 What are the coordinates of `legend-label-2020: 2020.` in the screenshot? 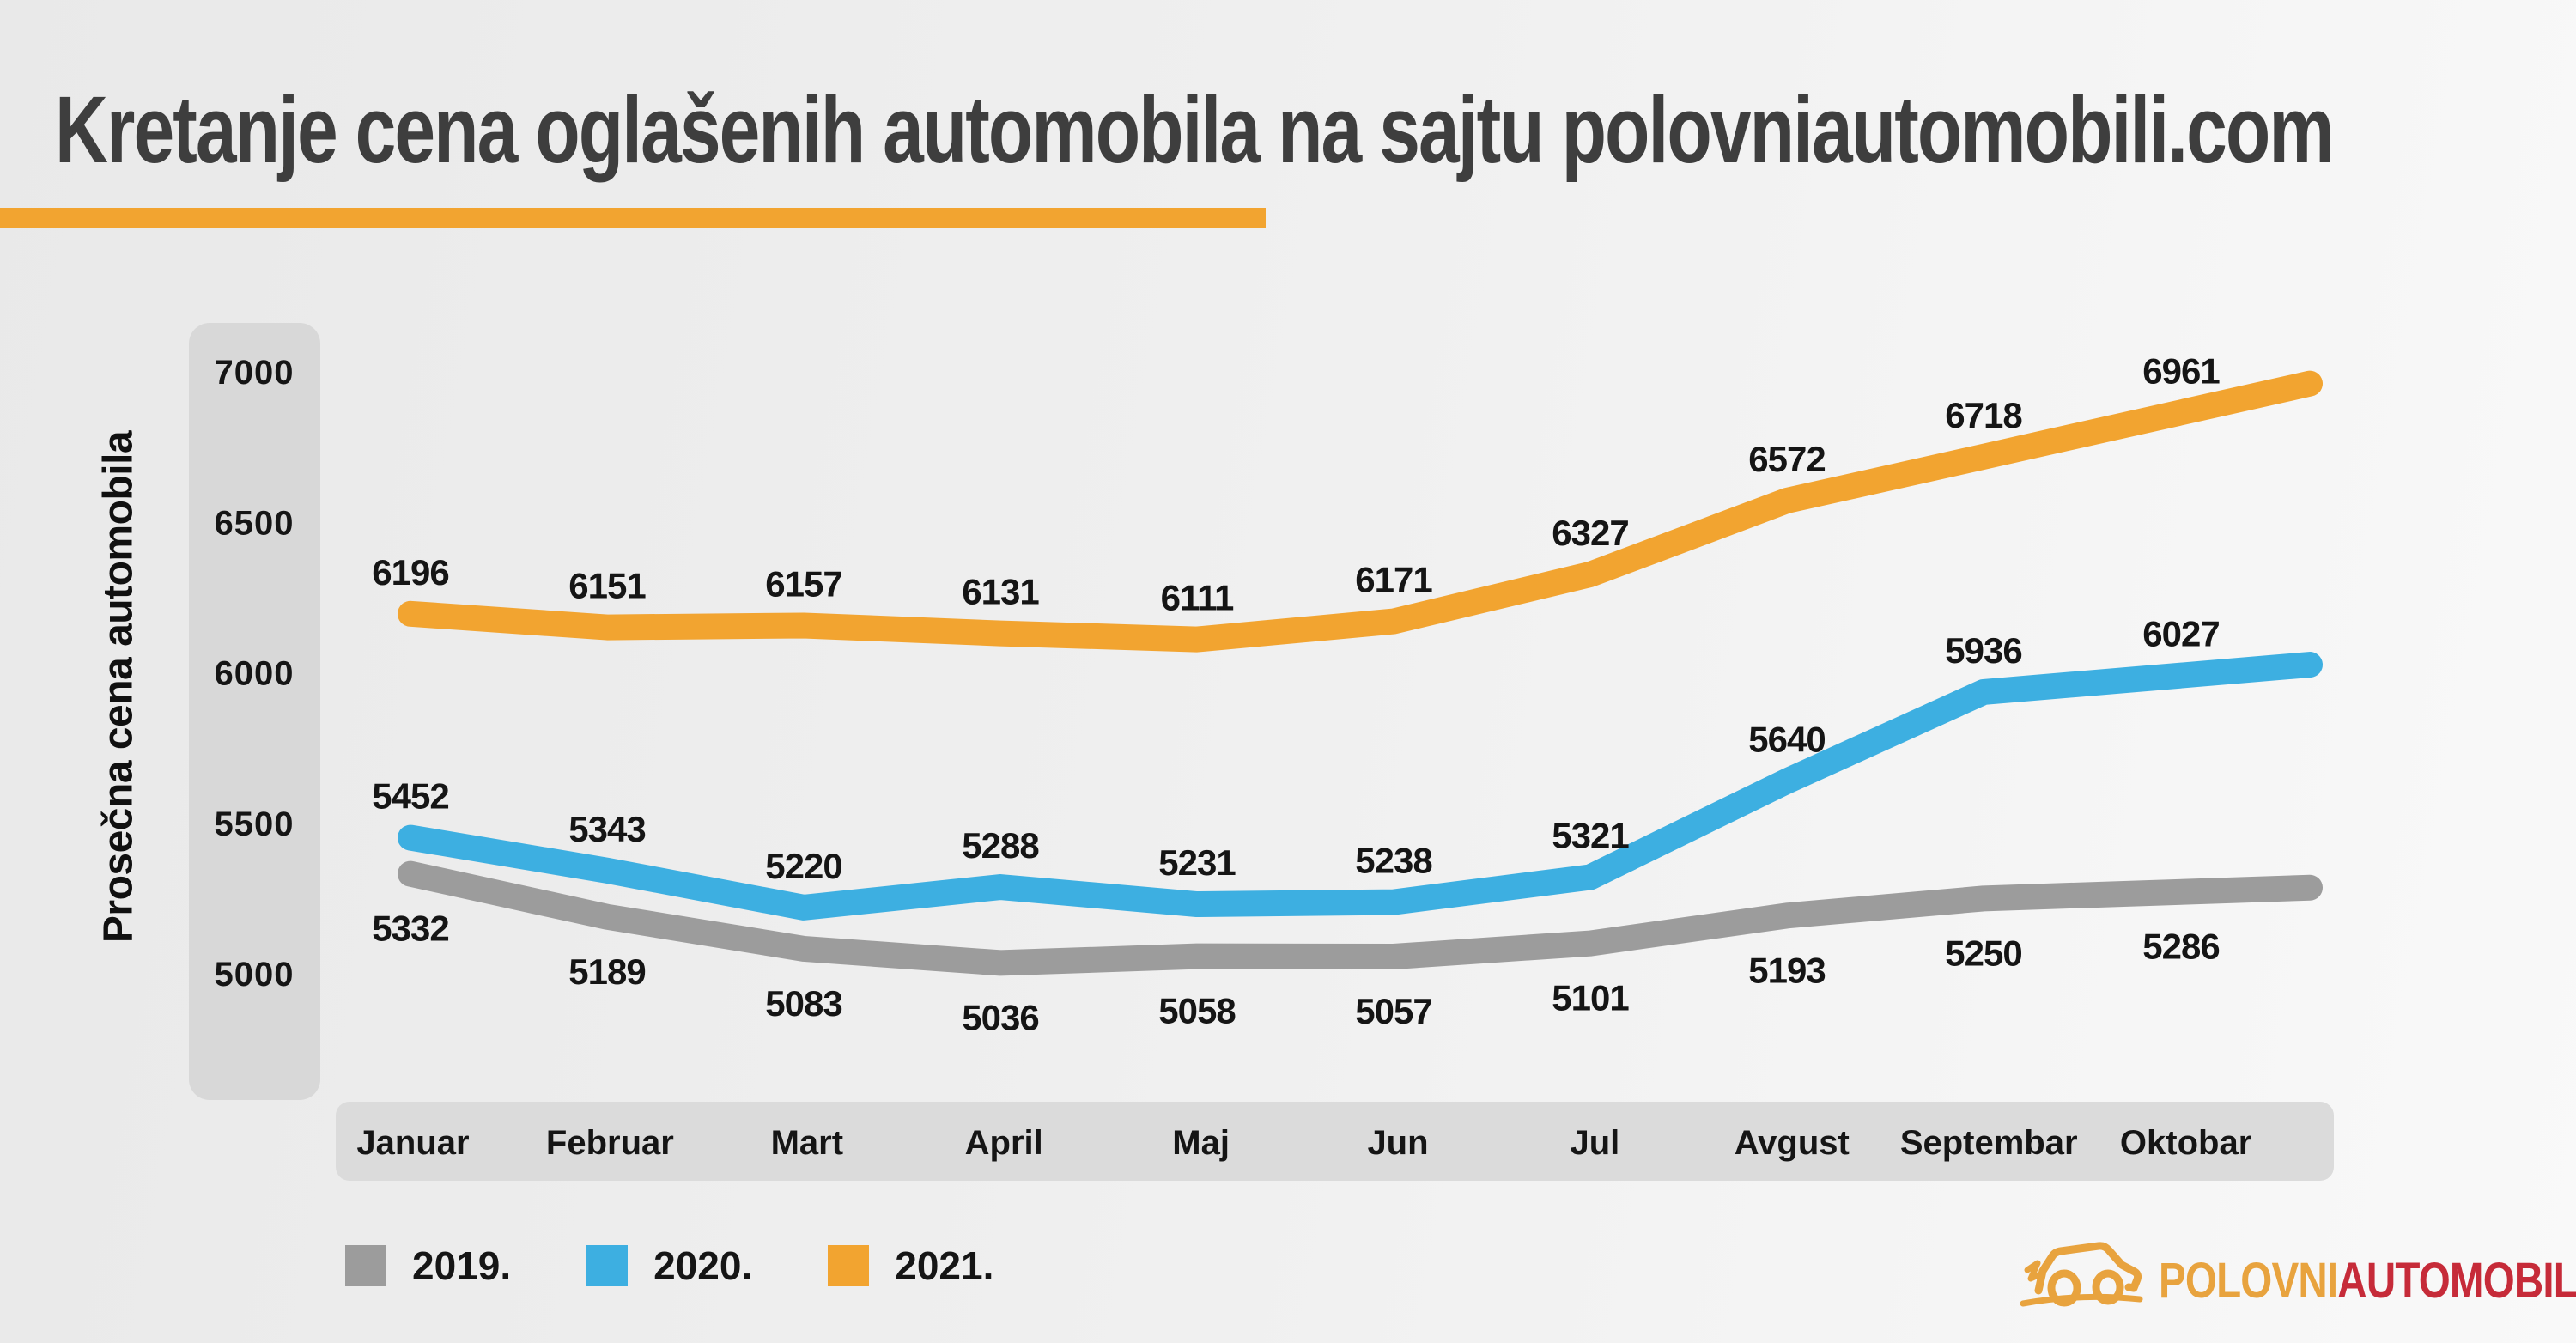 It's located at (703, 1265).